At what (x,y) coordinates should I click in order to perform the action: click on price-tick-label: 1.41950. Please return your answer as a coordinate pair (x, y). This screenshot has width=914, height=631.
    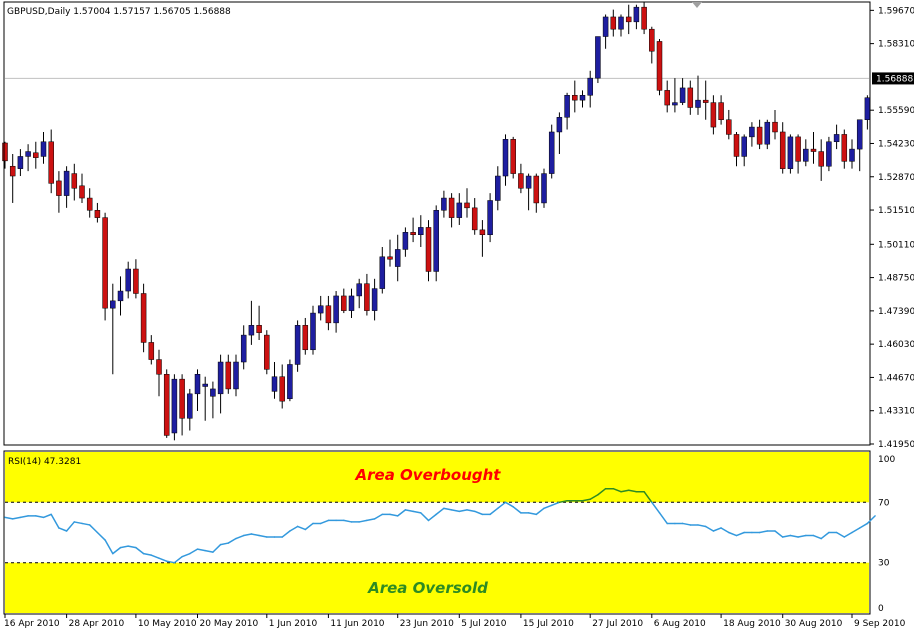
    Looking at the image, I should click on (896, 445).